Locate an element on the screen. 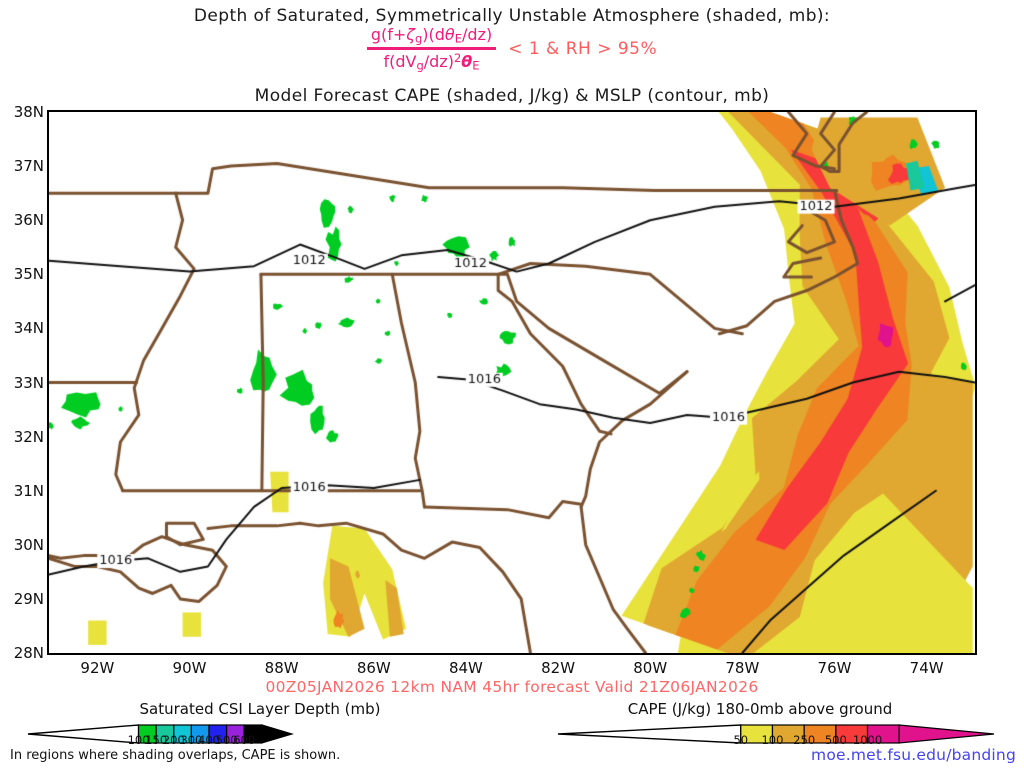 The height and width of the screenshot is (768, 1024). colorbar-tick-label: 150 is located at coordinates (156, 740).